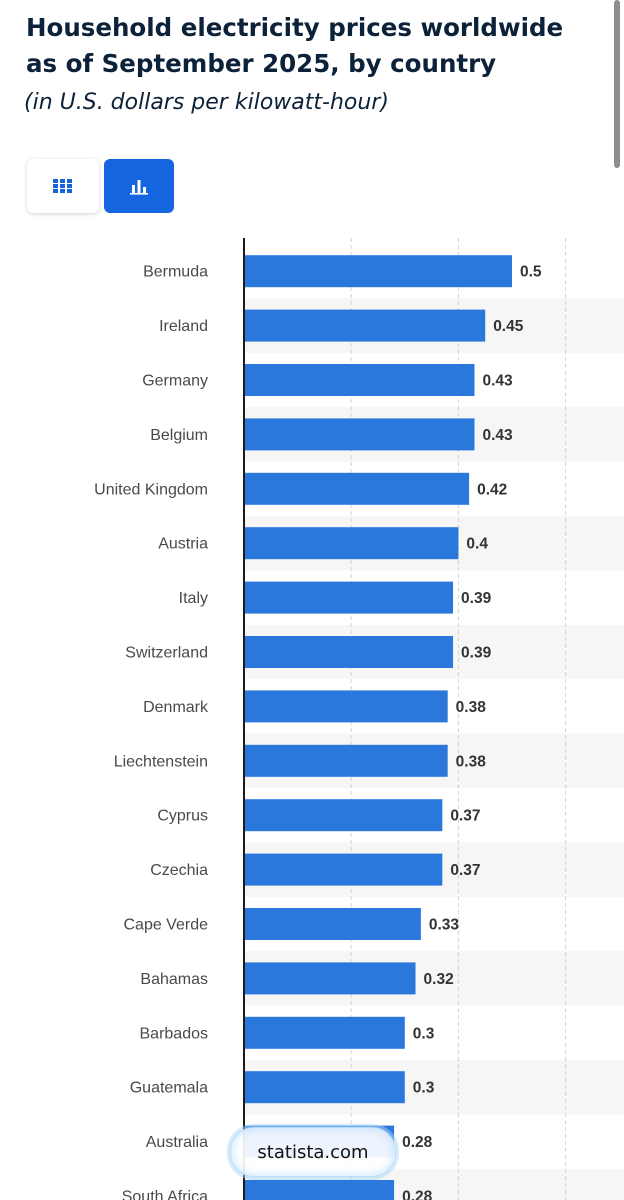 The image size is (624, 1200). What do you see at coordinates (439, 979) in the screenshot?
I see `value-label: 0.32` at bounding box center [439, 979].